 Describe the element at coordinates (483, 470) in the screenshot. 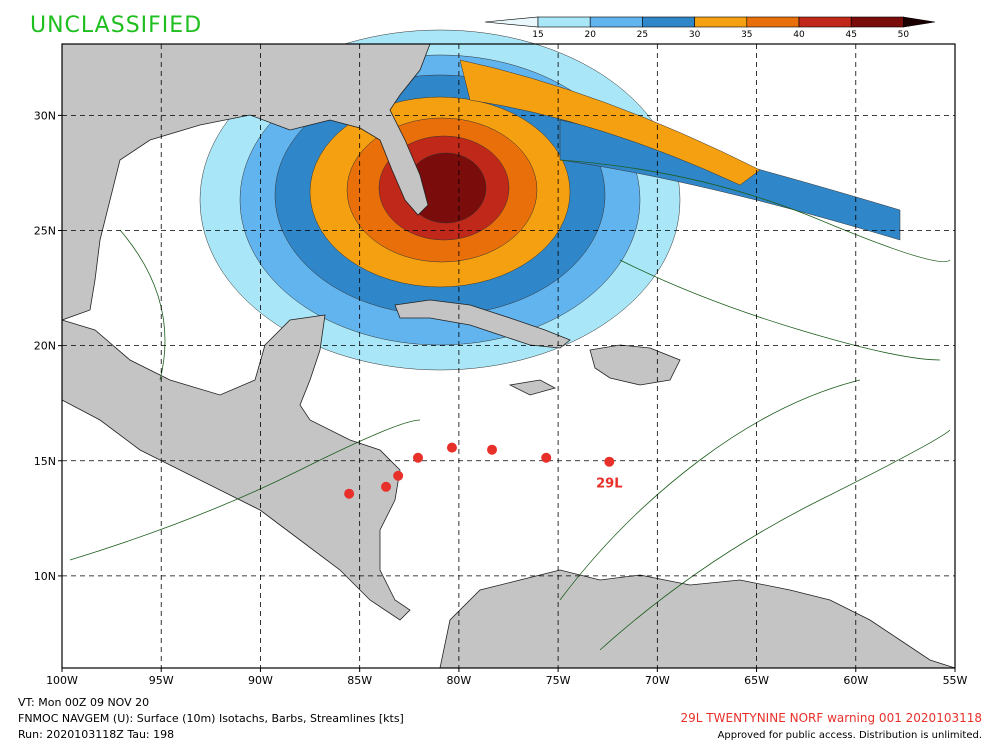

I see `storm-track: 29L` at that location.